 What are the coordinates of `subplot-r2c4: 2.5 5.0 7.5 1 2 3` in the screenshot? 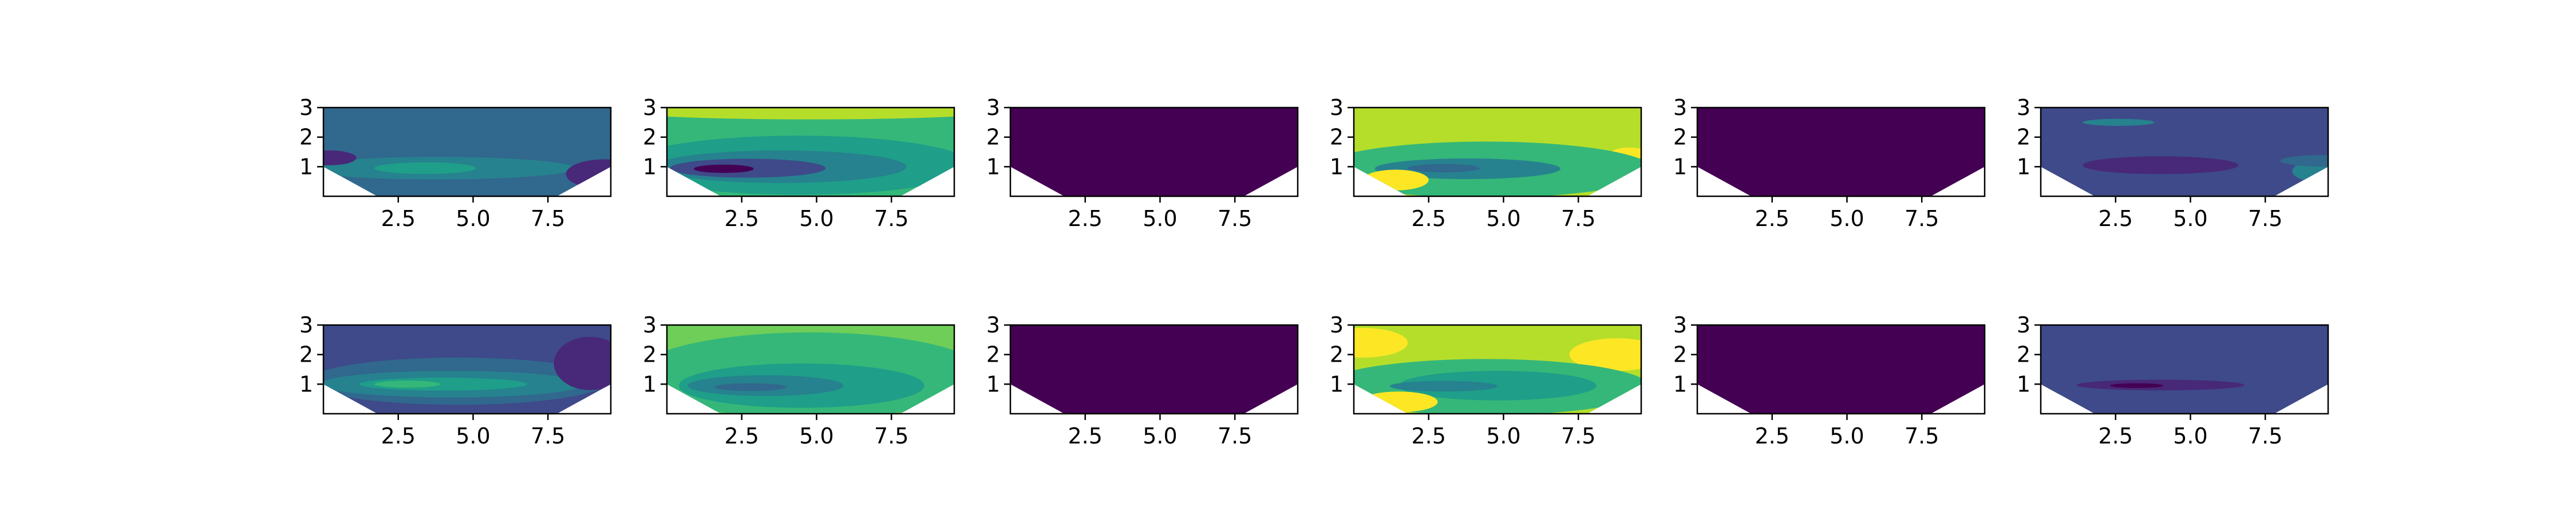 It's located at (1486, 380).